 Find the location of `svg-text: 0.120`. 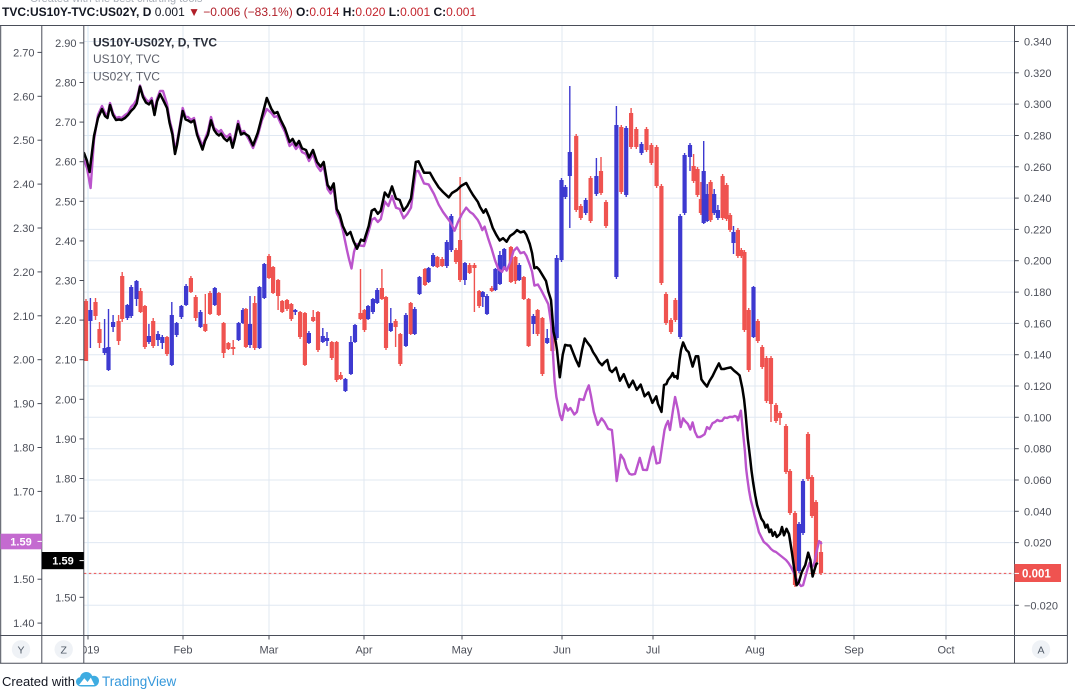

svg-text: 0.120 is located at coordinates (1038, 387).